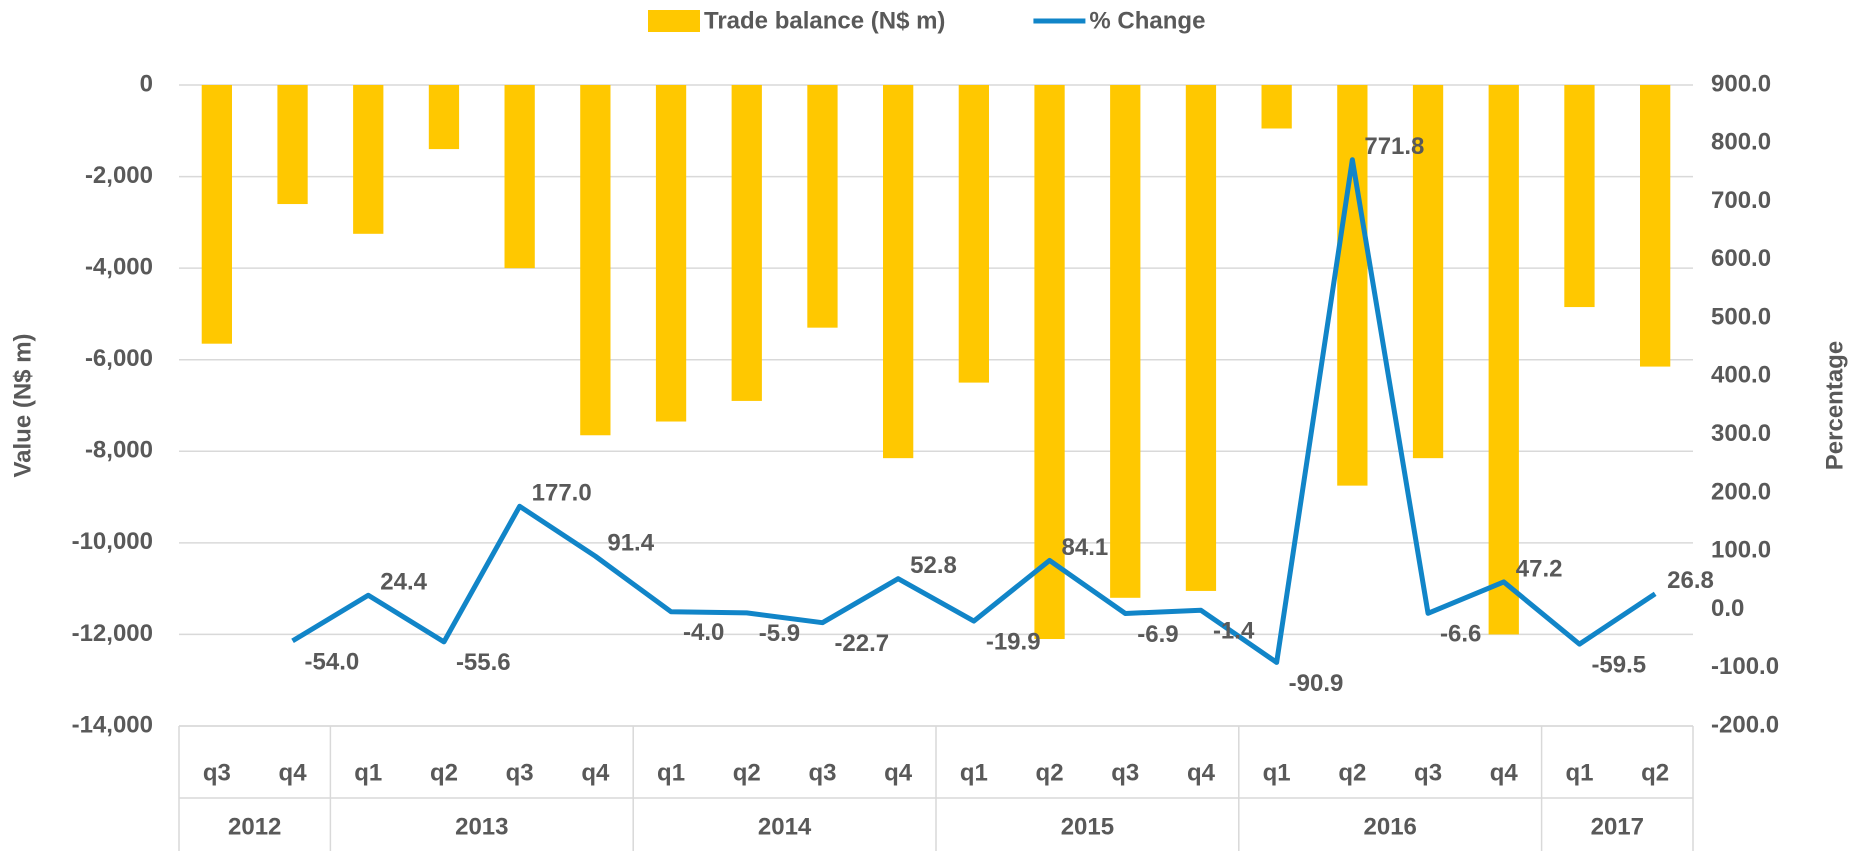 The width and height of the screenshot is (1860, 851). I want to click on data-label: -54.0, so click(332, 661).